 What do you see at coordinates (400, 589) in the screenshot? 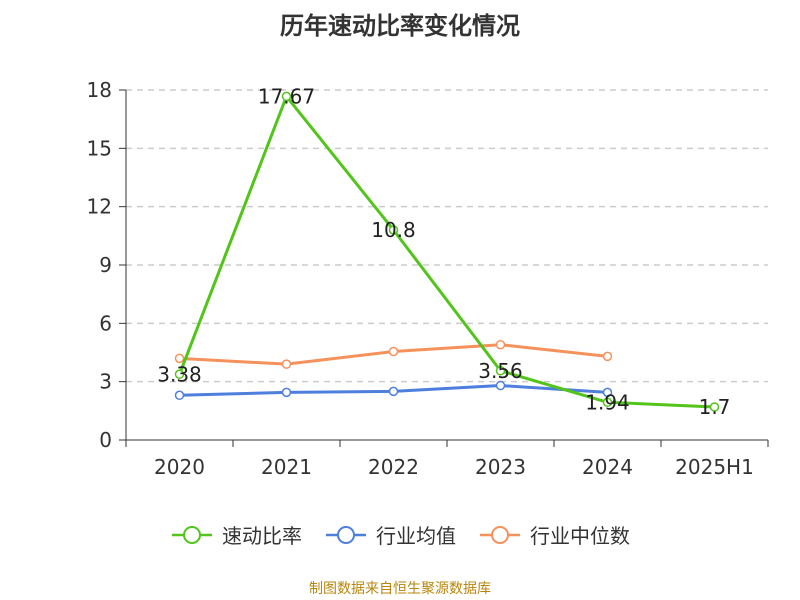
I see `source-note: 制图数据来自恒生聚源数据库` at bounding box center [400, 589].